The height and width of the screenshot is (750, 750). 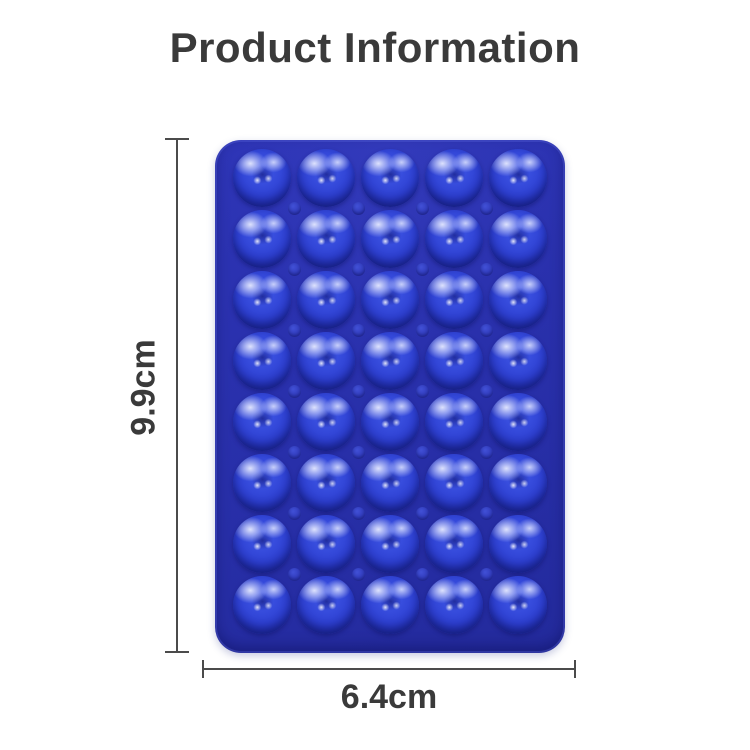 I want to click on height-dimension-label: 9.9cm, so click(x=143, y=387).